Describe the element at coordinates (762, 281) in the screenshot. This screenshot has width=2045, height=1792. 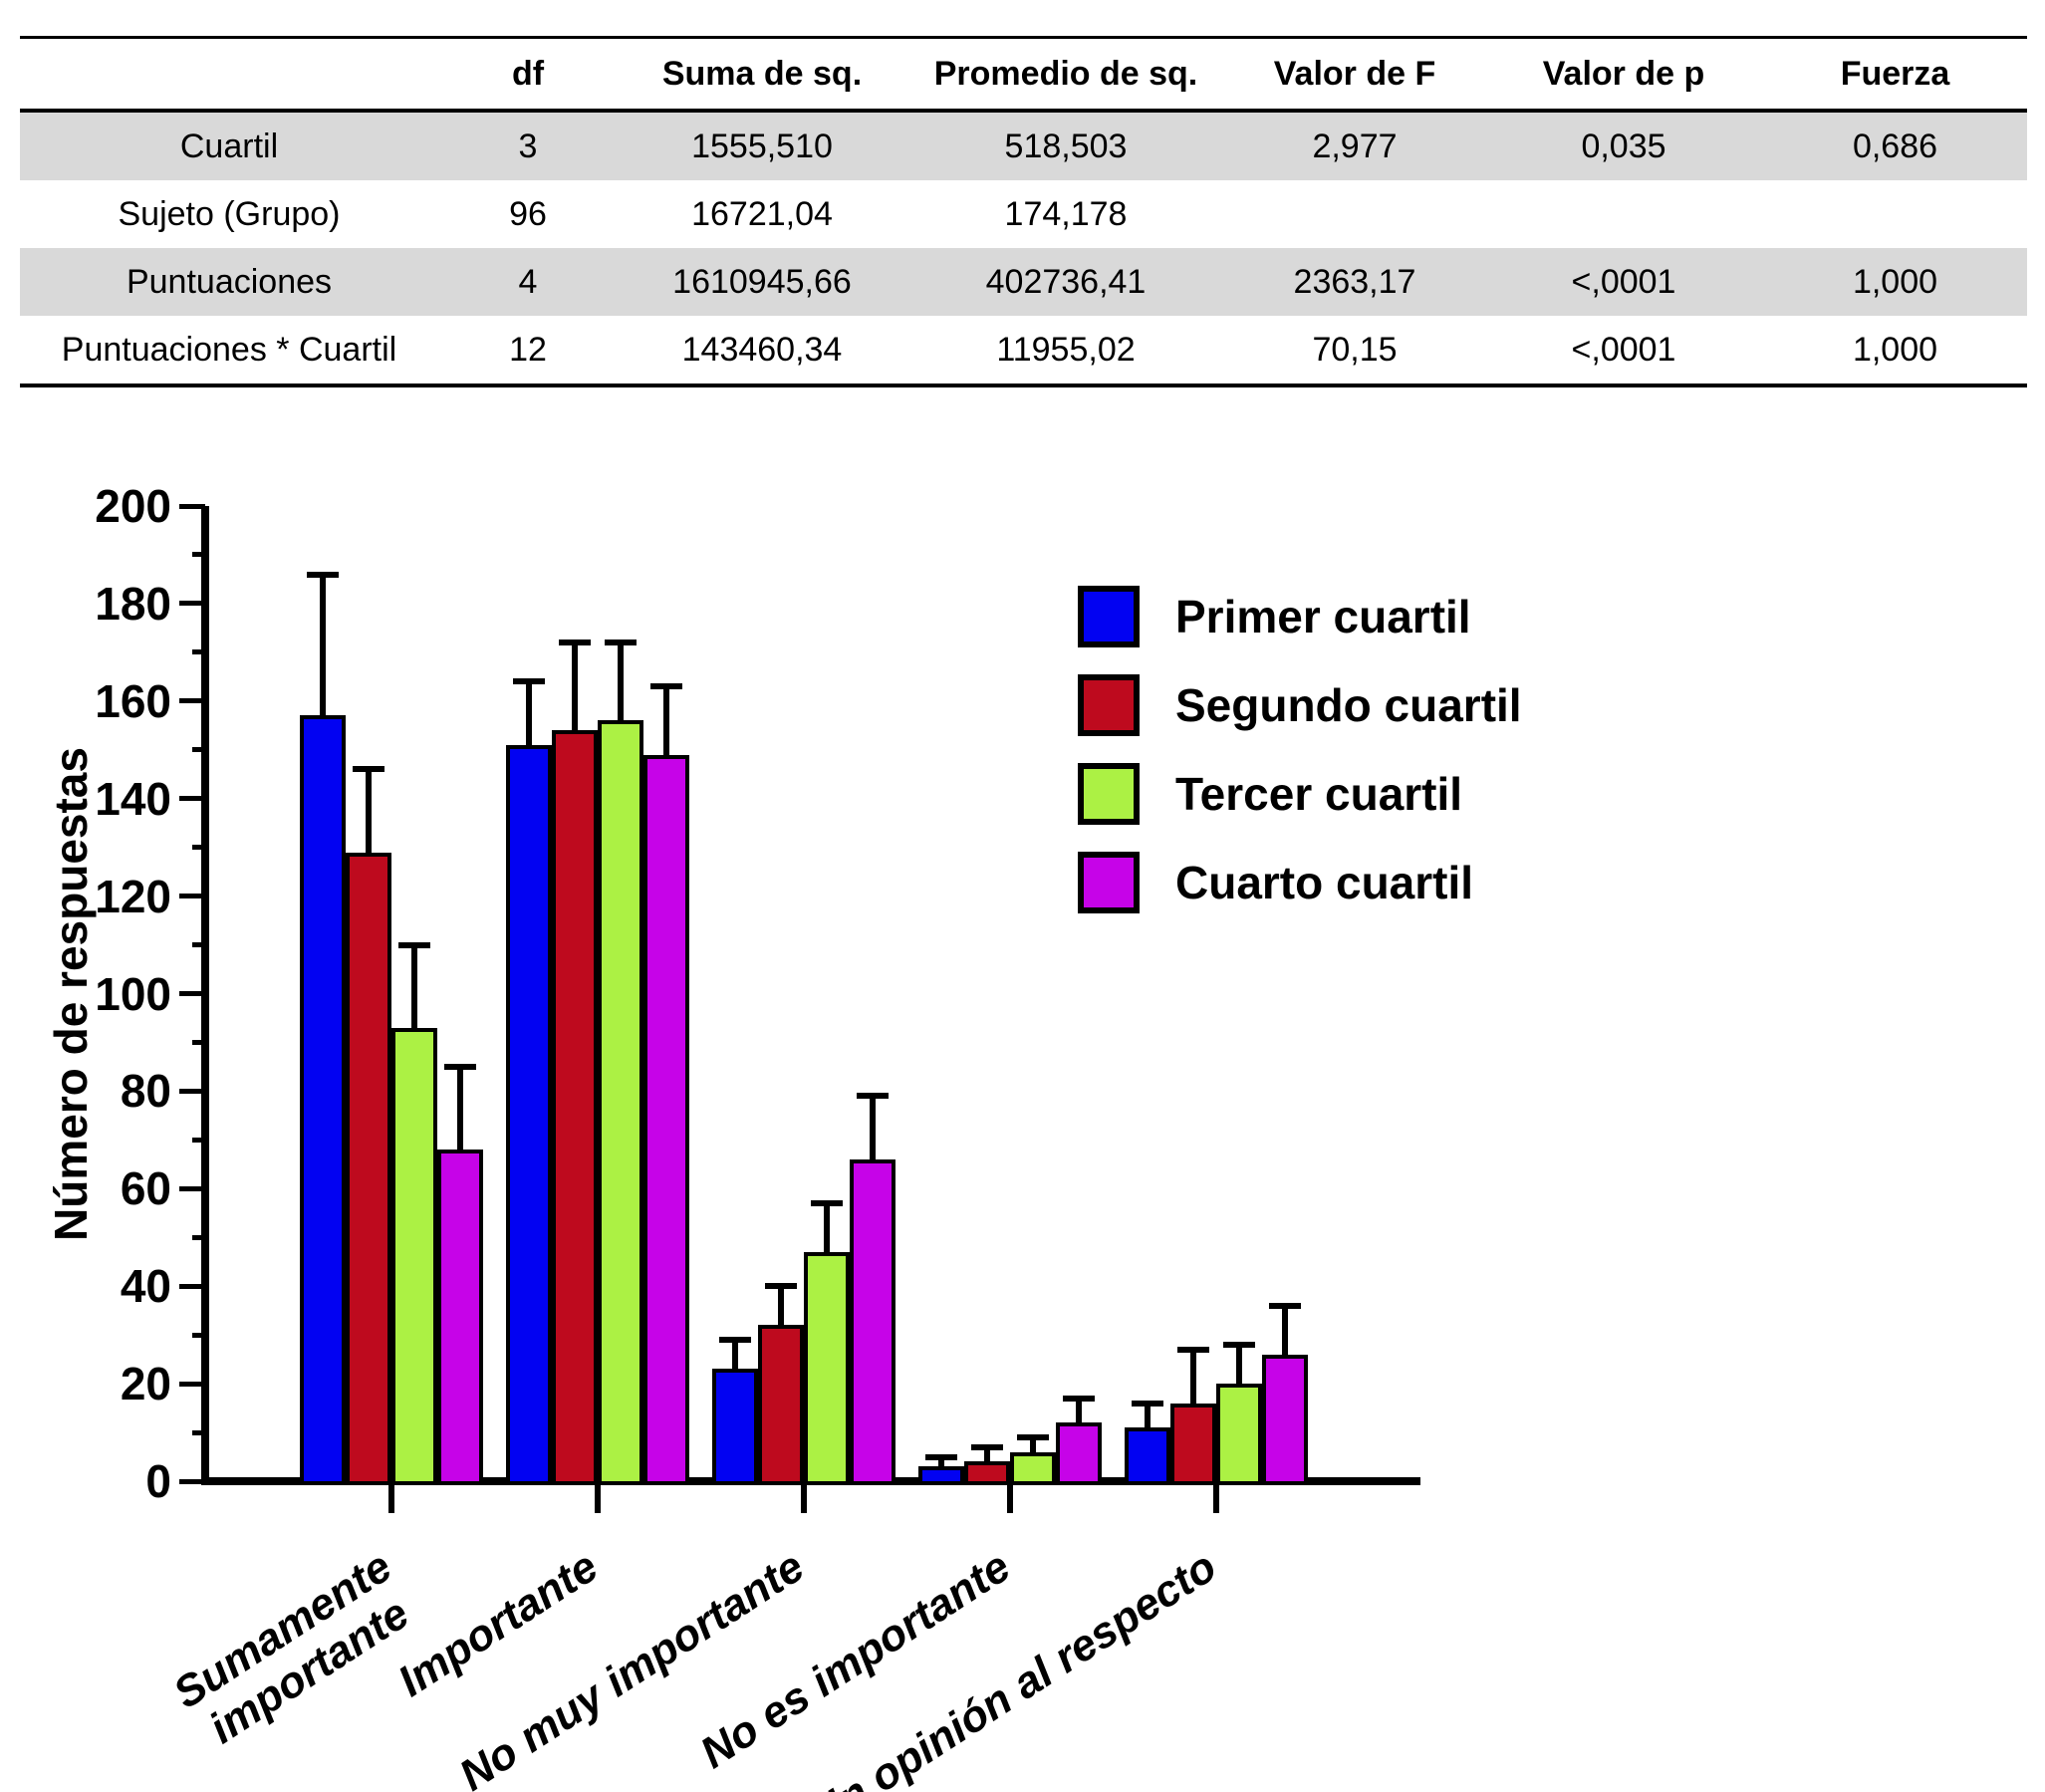
I see `table-cell: 1610945,66` at that location.